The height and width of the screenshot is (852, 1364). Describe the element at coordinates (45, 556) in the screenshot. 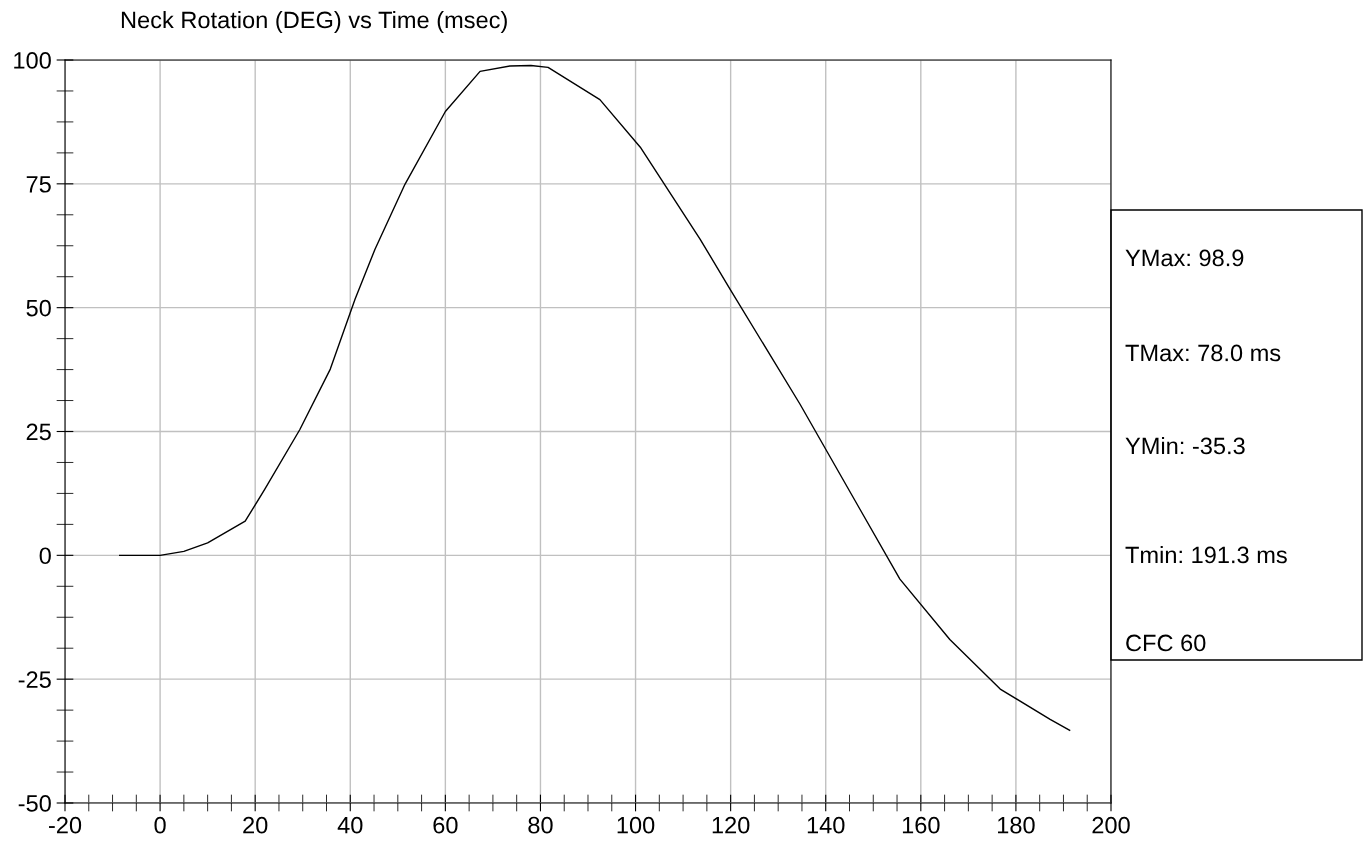

I see `y-tick-label: 0` at that location.